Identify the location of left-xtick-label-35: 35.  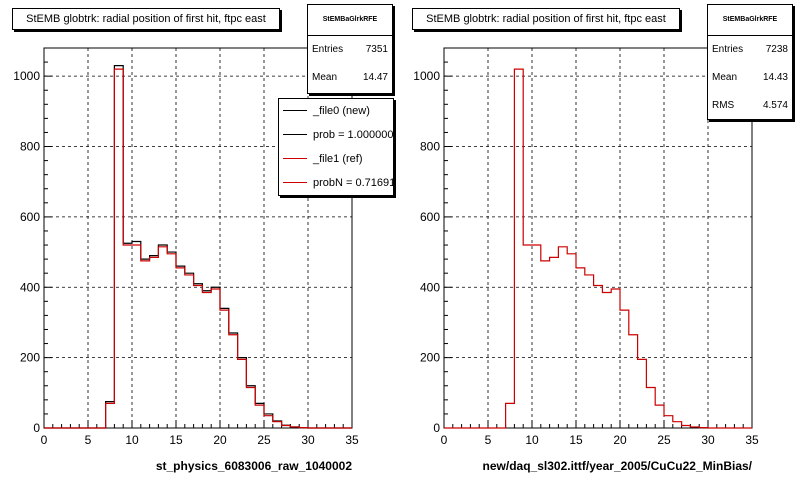
(352, 440).